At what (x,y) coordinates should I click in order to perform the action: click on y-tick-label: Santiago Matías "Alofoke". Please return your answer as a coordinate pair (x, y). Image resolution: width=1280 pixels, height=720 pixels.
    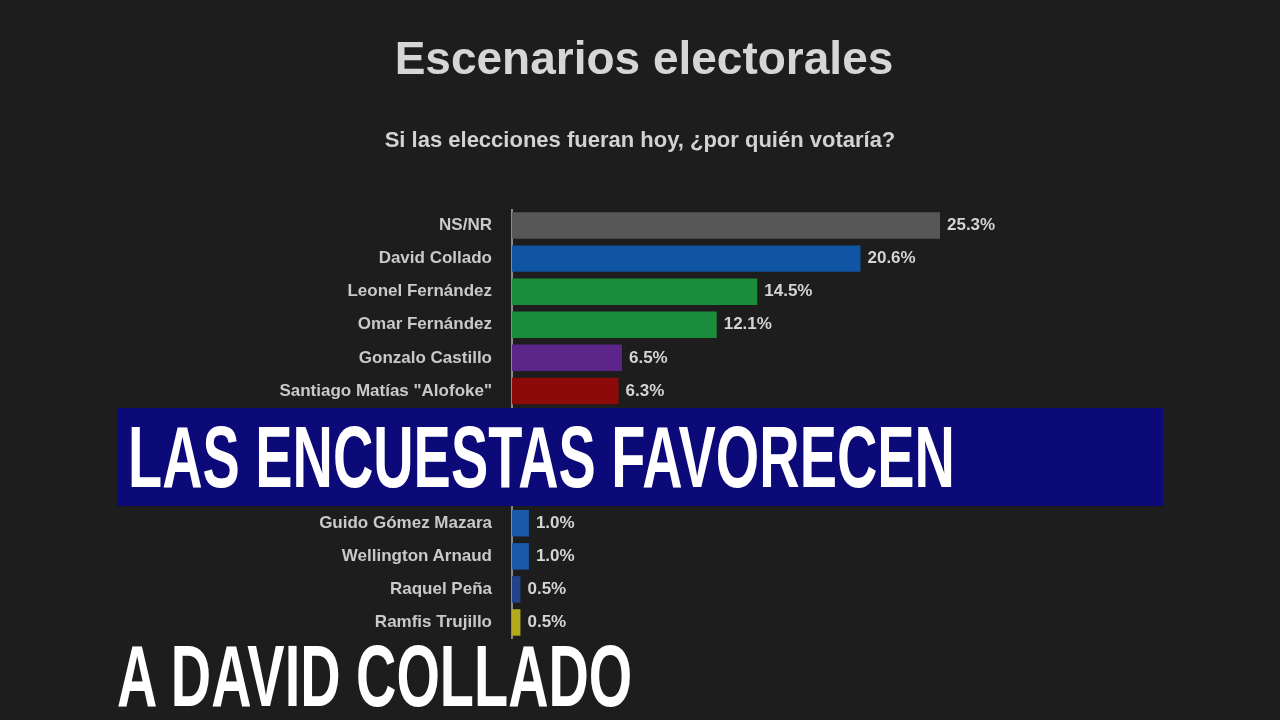
    Looking at the image, I should click on (385, 390).